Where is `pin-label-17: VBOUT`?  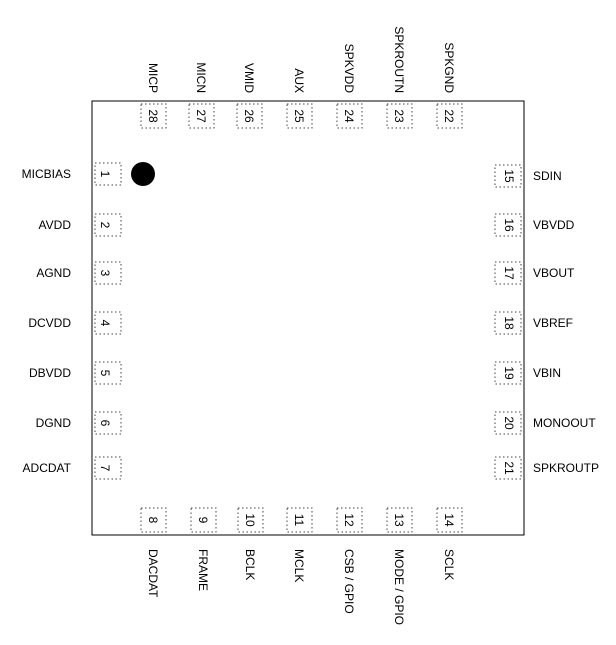 pin-label-17: VBOUT is located at coordinates (554, 273).